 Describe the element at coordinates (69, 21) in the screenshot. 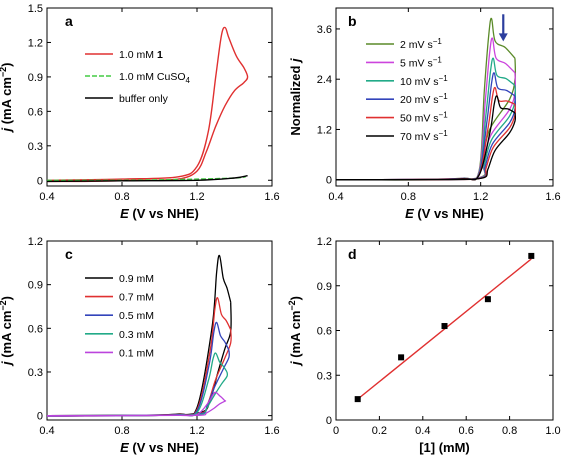

I see `panel-letter: a` at that location.